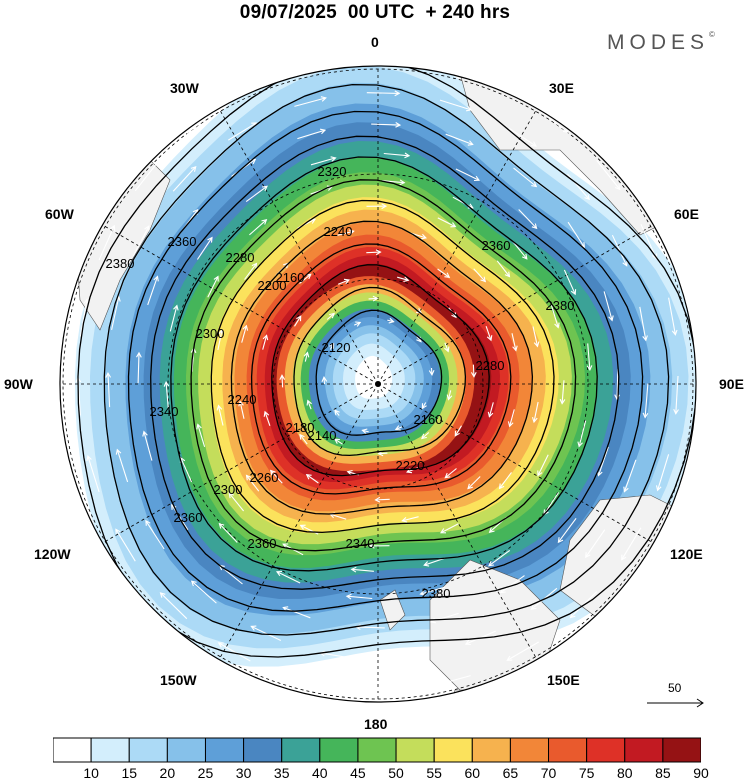  What do you see at coordinates (188, 517) in the screenshot?
I see `contour-label: 2360` at bounding box center [188, 517].